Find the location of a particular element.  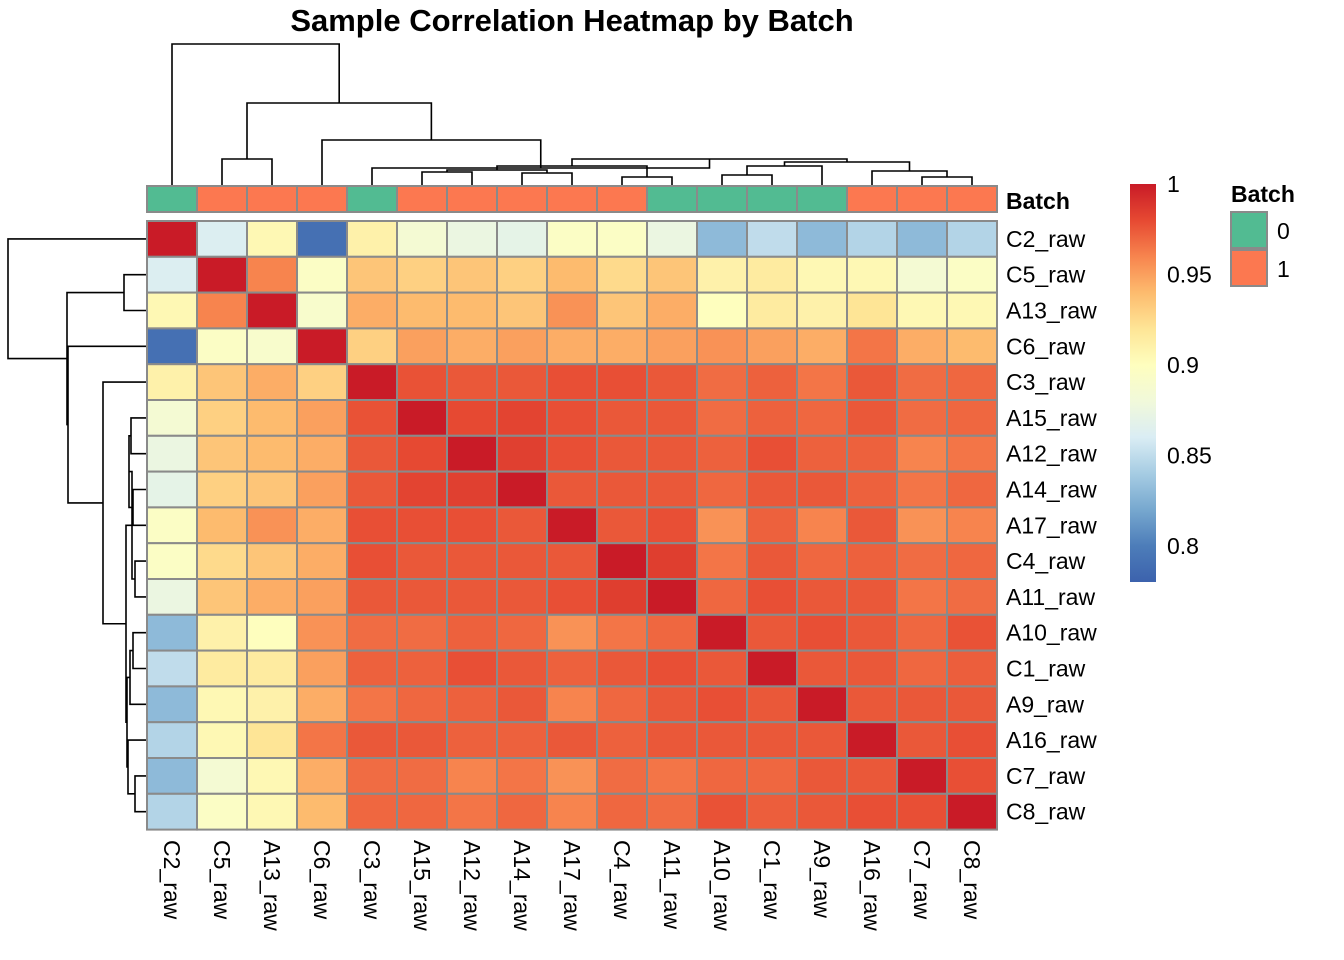

column-label: A9_raw is located at coordinates (822, 879).